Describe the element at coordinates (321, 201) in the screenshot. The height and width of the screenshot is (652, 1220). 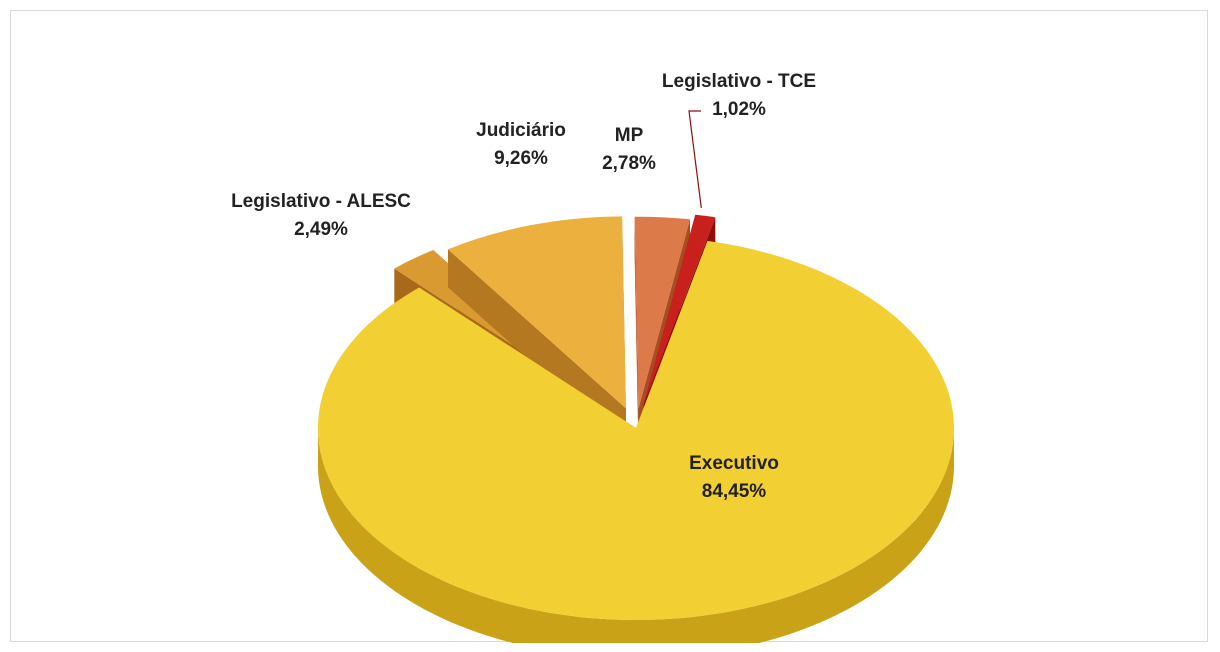
I see `slice-label-name: Legislativo - ALESC` at that location.